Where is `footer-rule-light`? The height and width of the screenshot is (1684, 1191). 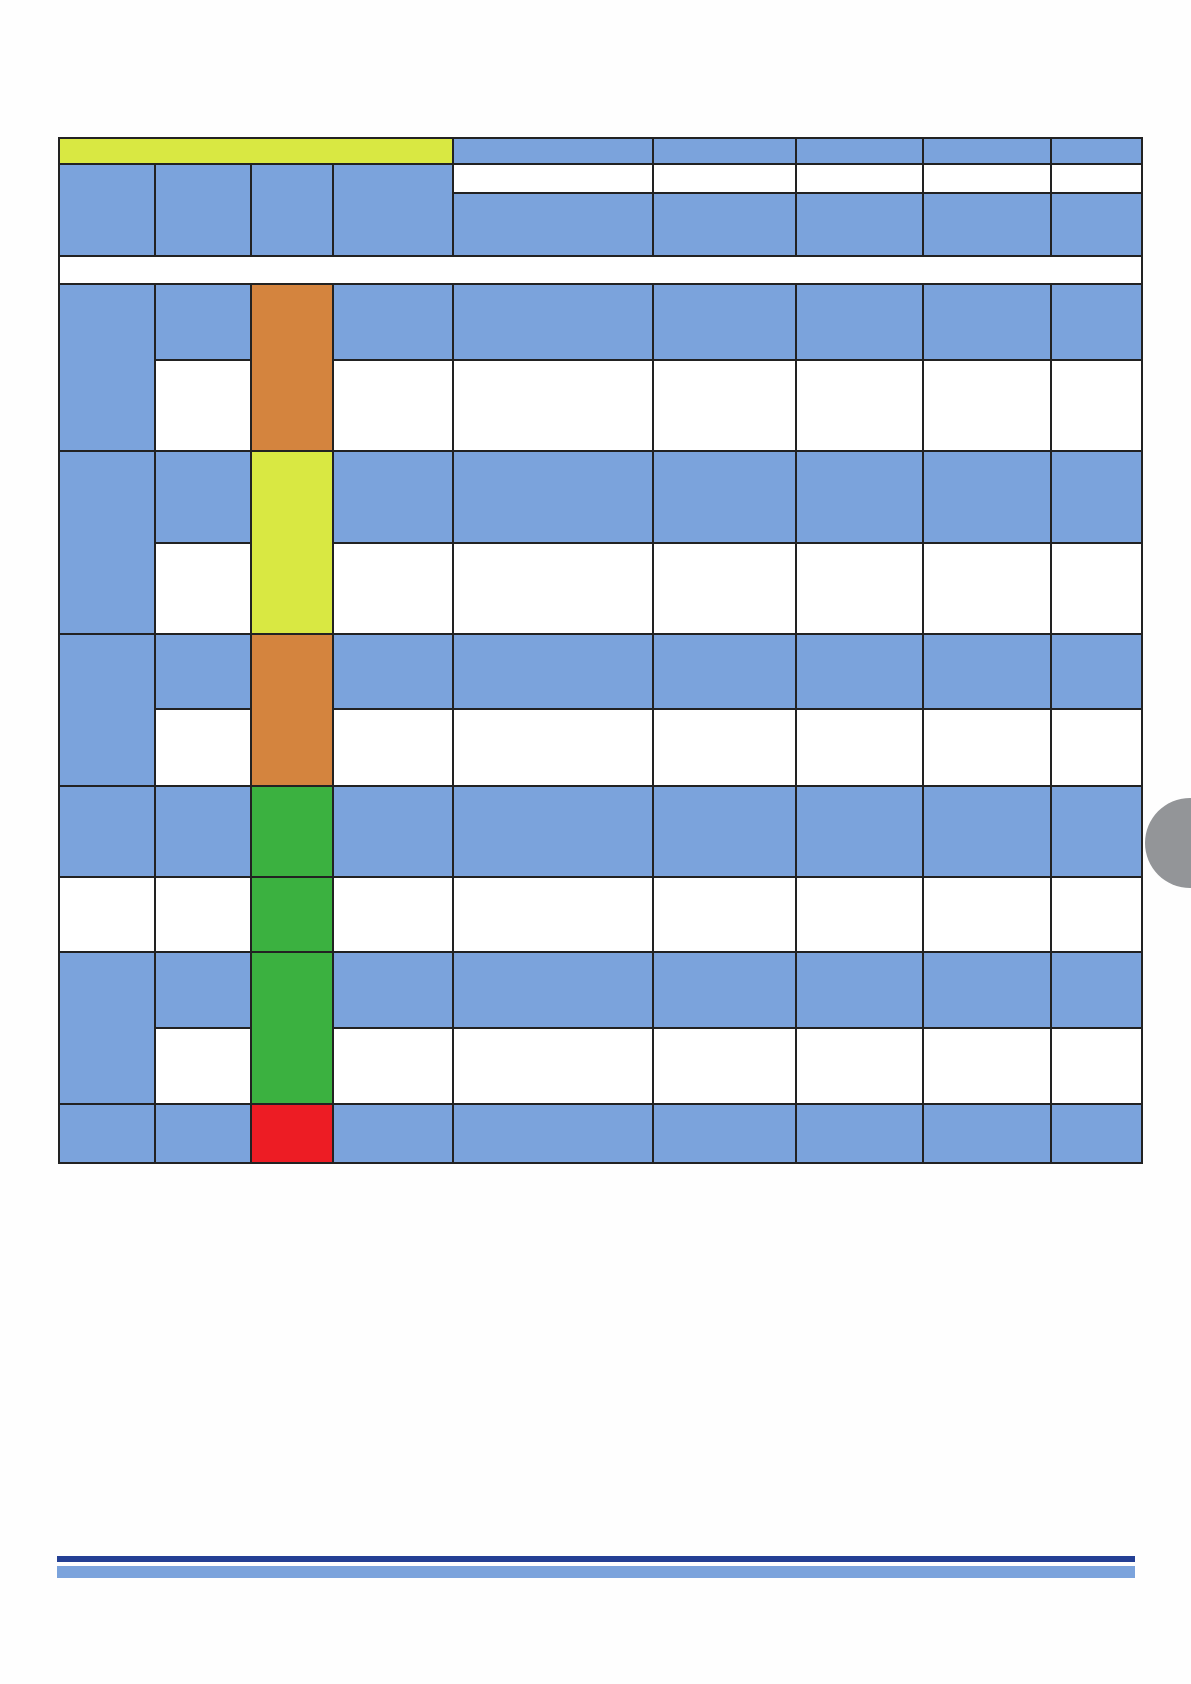
footer-rule-light is located at coordinates (596, 1572).